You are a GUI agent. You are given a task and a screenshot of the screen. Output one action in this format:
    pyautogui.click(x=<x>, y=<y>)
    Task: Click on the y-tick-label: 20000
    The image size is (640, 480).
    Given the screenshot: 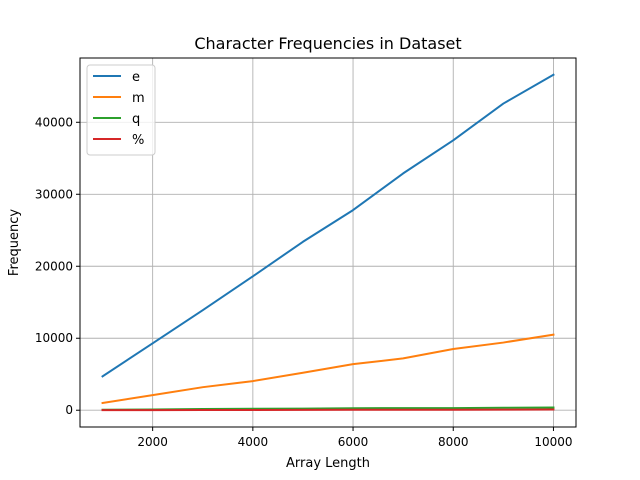 What is the action you would take?
    pyautogui.click(x=54, y=266)
    